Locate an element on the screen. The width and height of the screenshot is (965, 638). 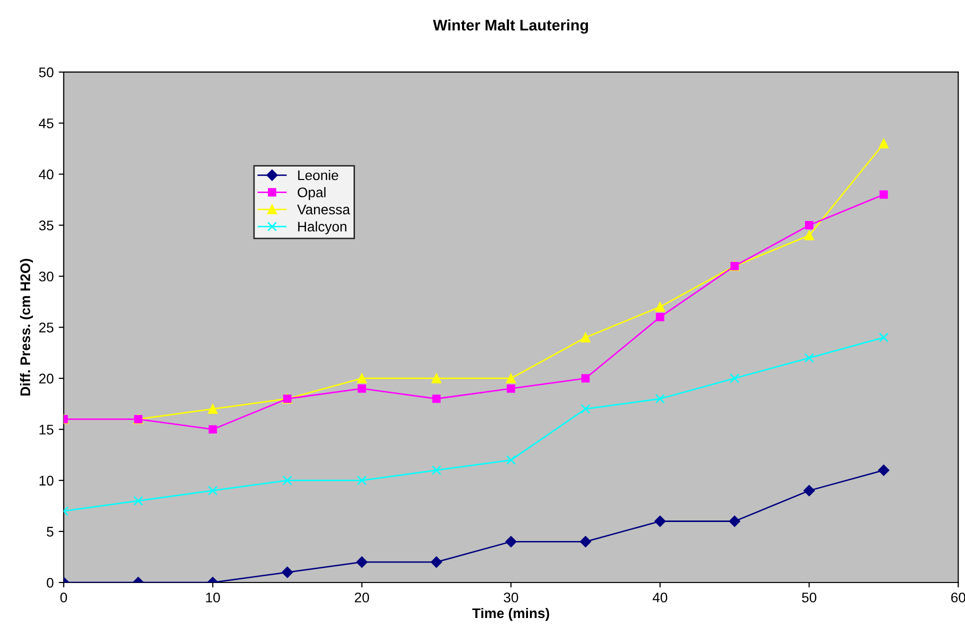
y-tick-label: 35 is located at coordinates (46, 225).